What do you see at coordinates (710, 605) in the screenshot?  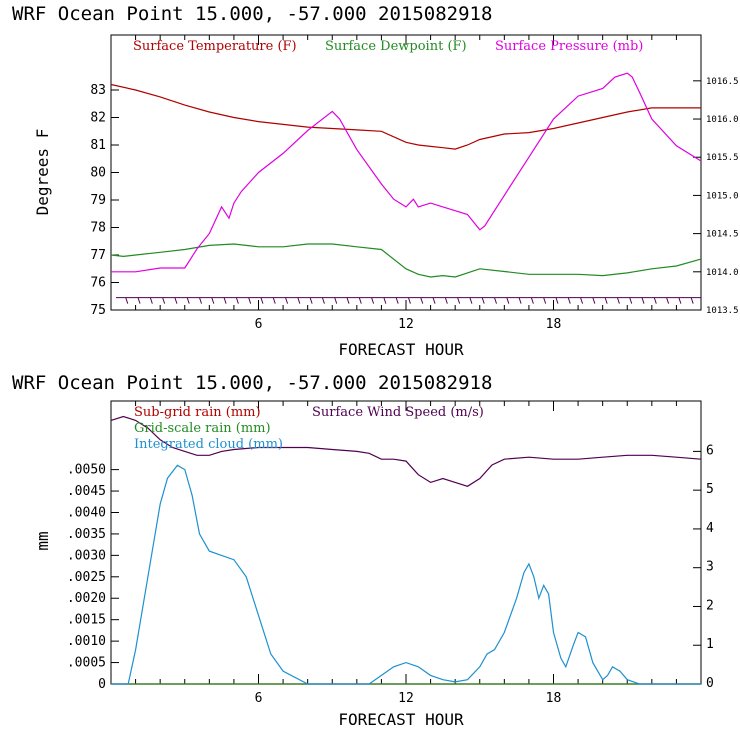 I see `y2-tick-label: 2` at bounding box center [710, 605].